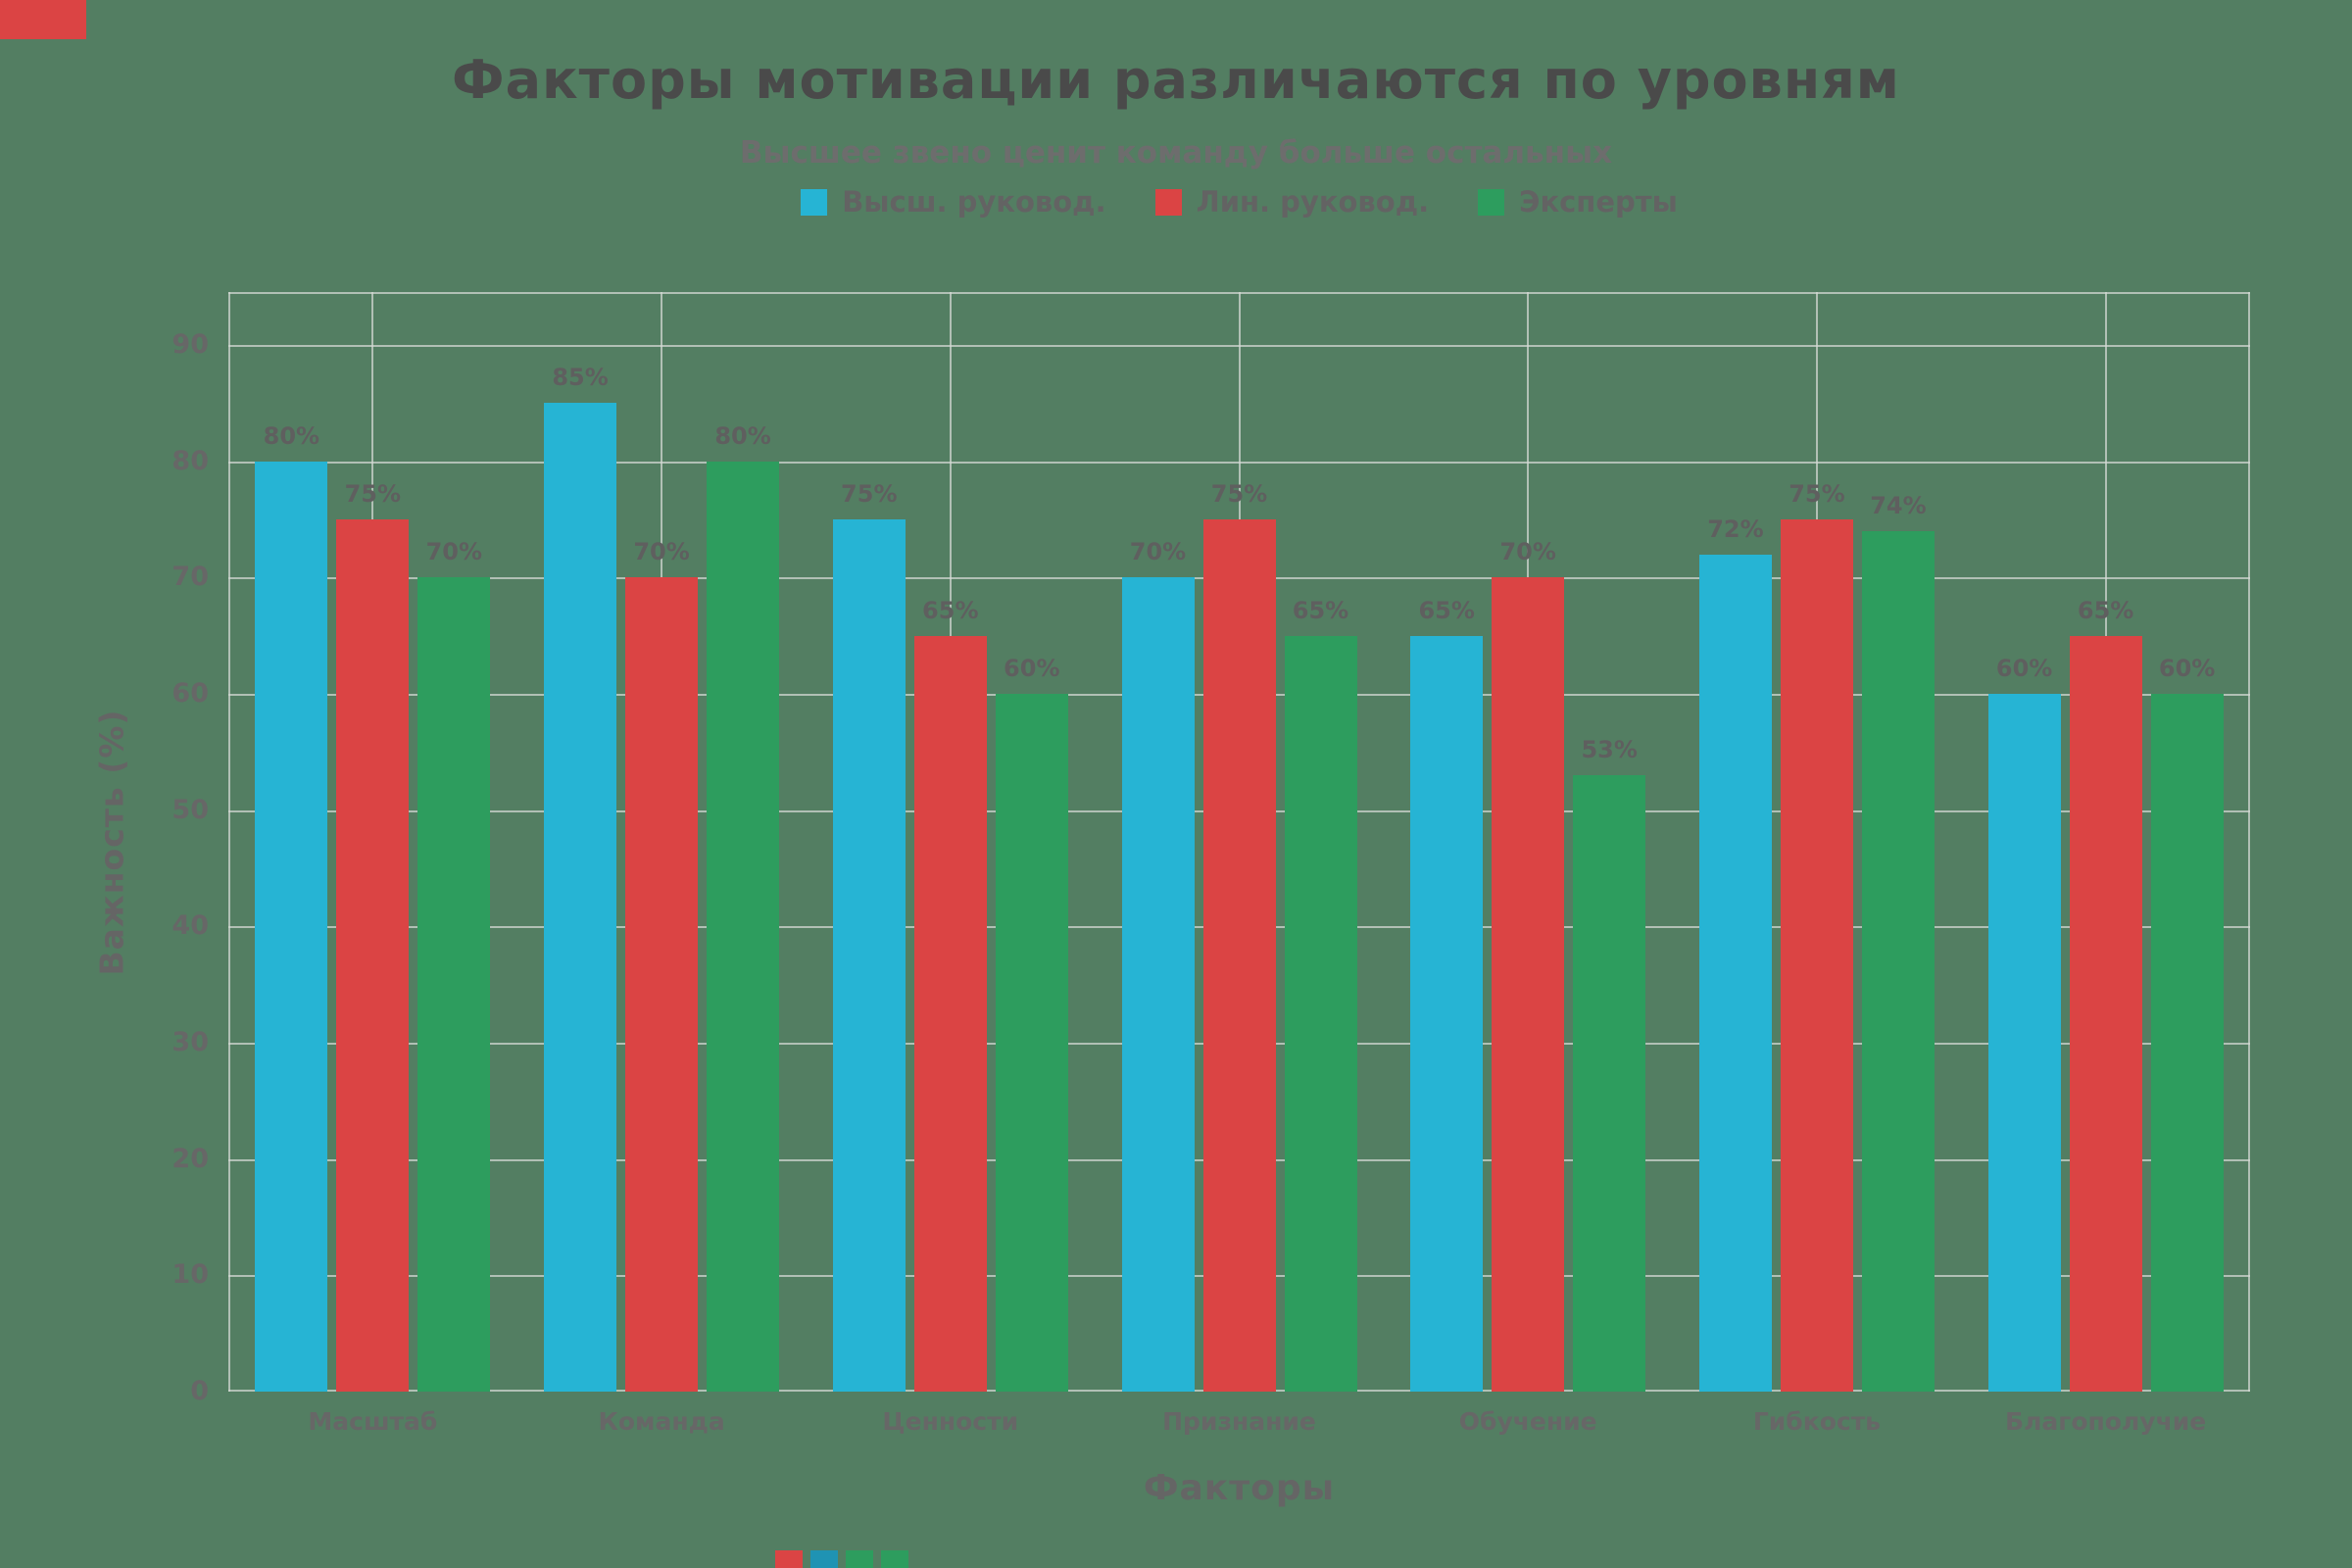 This screenshot has width=2352, height=1568. I want to click on bar-value-label: 72%, so click(1735, 528).